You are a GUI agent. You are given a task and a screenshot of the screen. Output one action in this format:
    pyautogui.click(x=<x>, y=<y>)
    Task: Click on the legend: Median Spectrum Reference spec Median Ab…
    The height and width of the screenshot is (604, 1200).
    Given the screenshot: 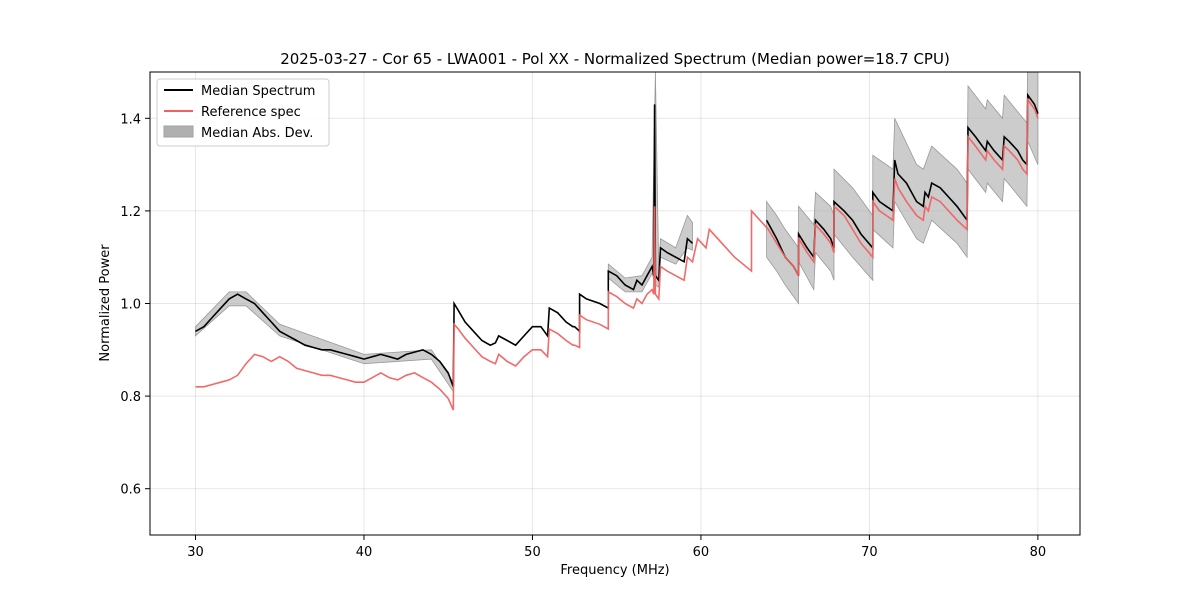 What is the action you would take?
    pyautogui.click(x=243, y=112)
    